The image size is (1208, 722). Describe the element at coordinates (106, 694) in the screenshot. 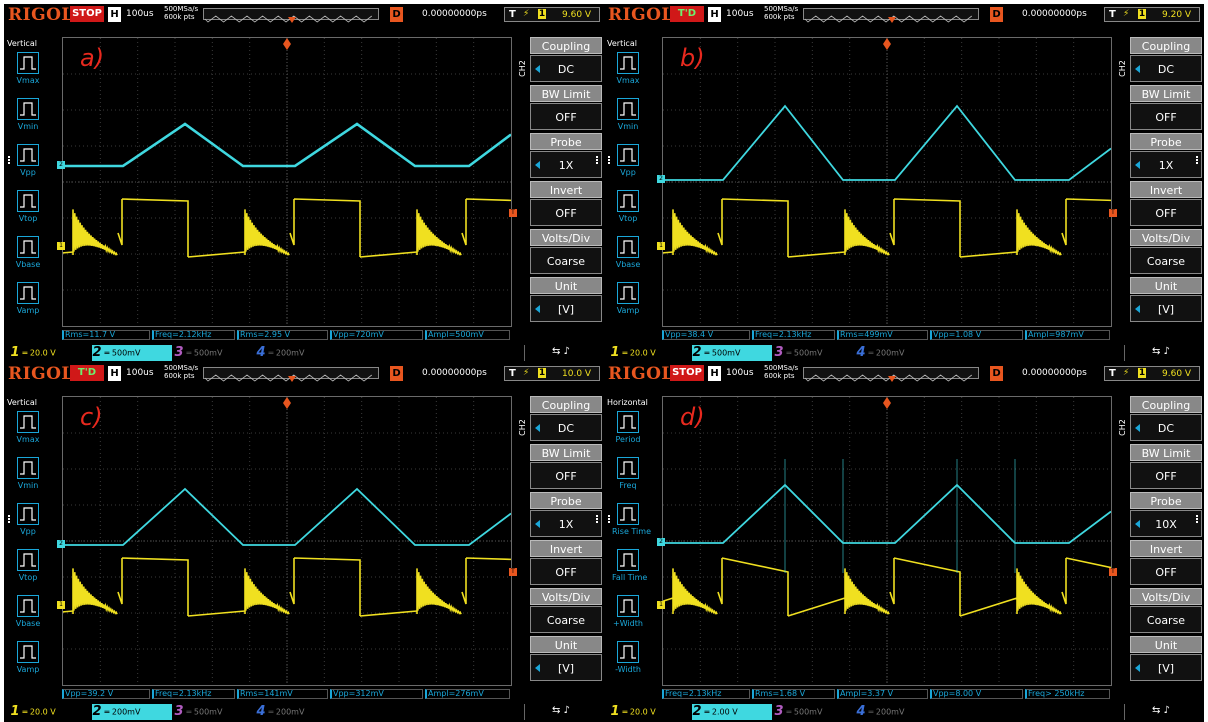

I see `measurement-readout: Vpp=39.2 V` at that location.